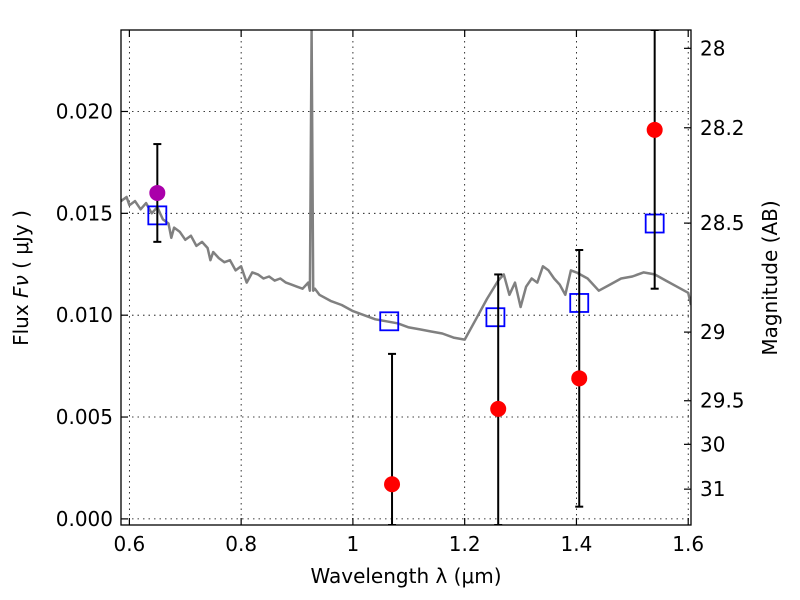 This screenshot has height=600, width=800. What do you see at coordinates (722, 223) in the screenshot?
I see `right-tick-label: 28.5` at bounding box center [722, 223].